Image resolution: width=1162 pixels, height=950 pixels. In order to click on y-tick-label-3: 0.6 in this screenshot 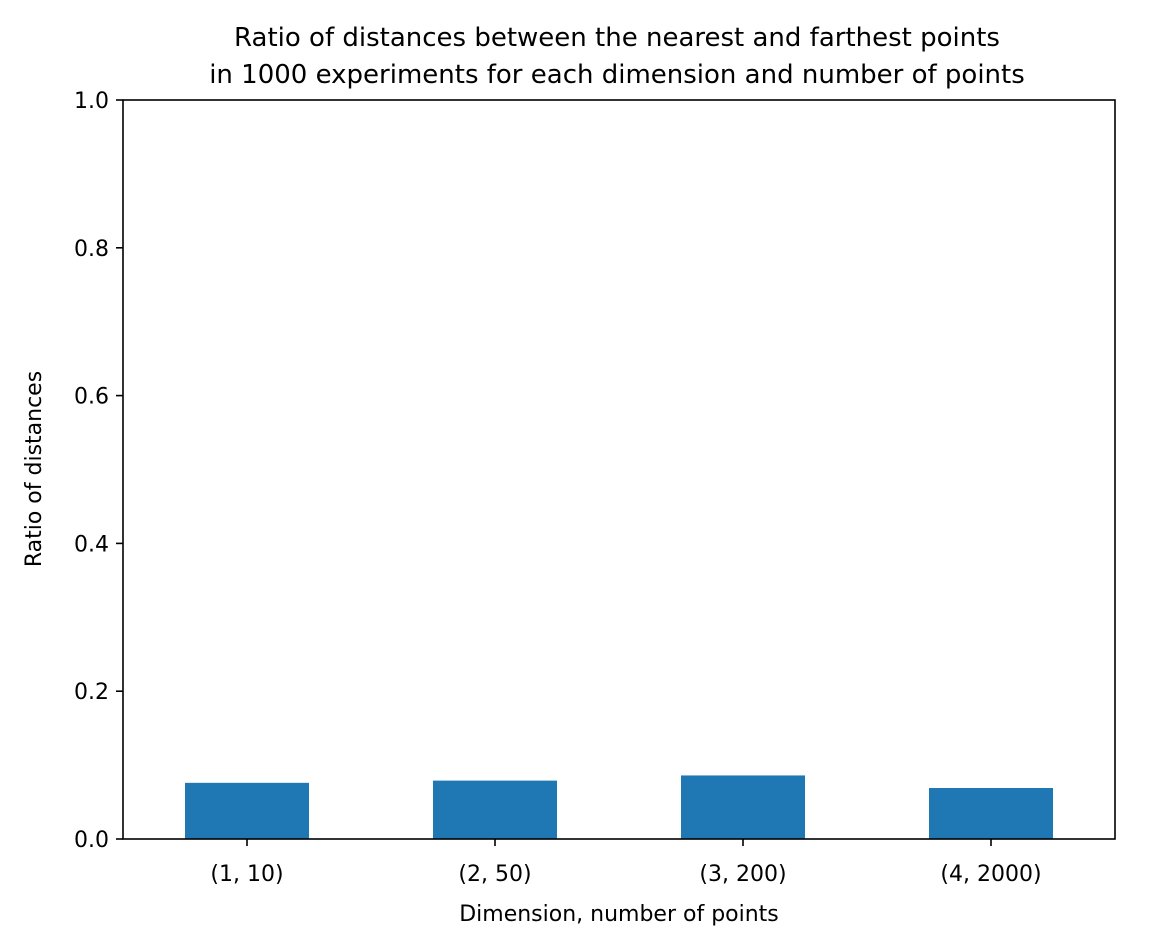, I will do `click(91, 397)`.